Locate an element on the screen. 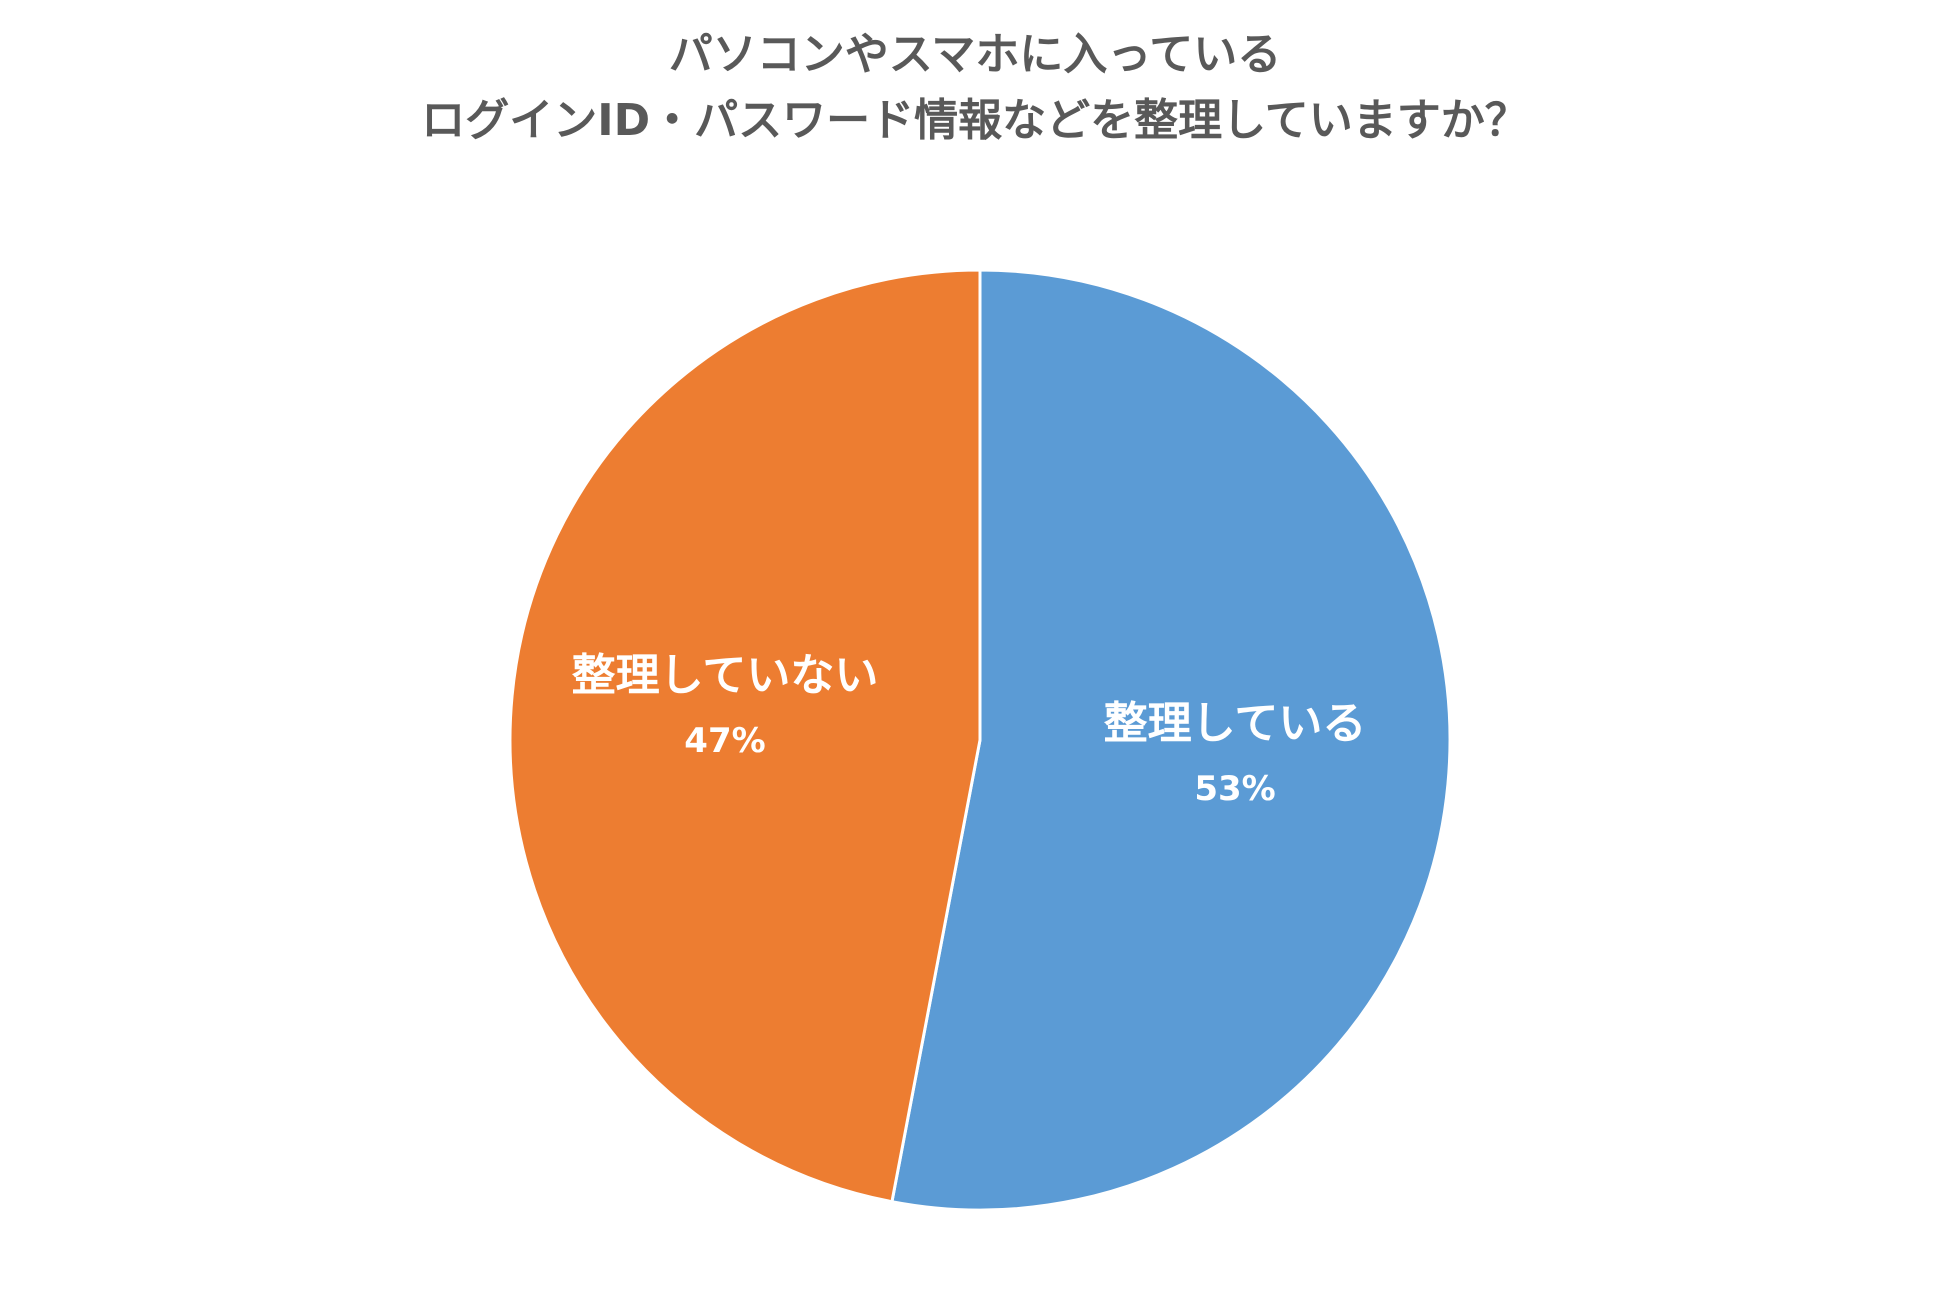 This screenshot has width=1950, height=1308. chart-title-line-1: パソコンやスマホに入っている is located at coordinates (975, 54).